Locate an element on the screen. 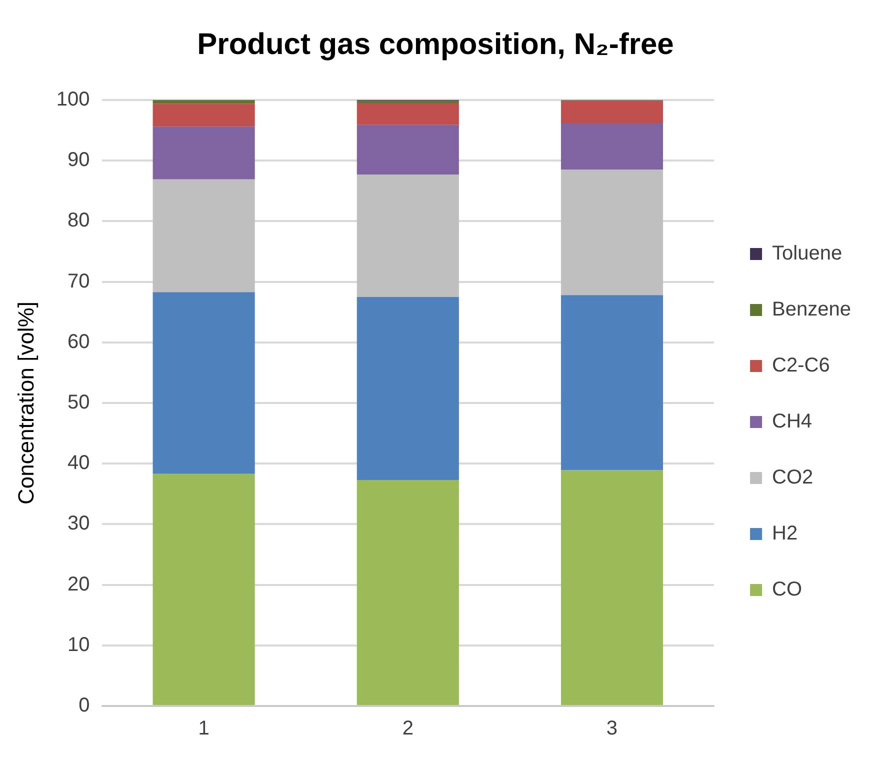 This screenshot has width=871, height=764. y-tick-label: 60 is located at coordinates (79, 341).